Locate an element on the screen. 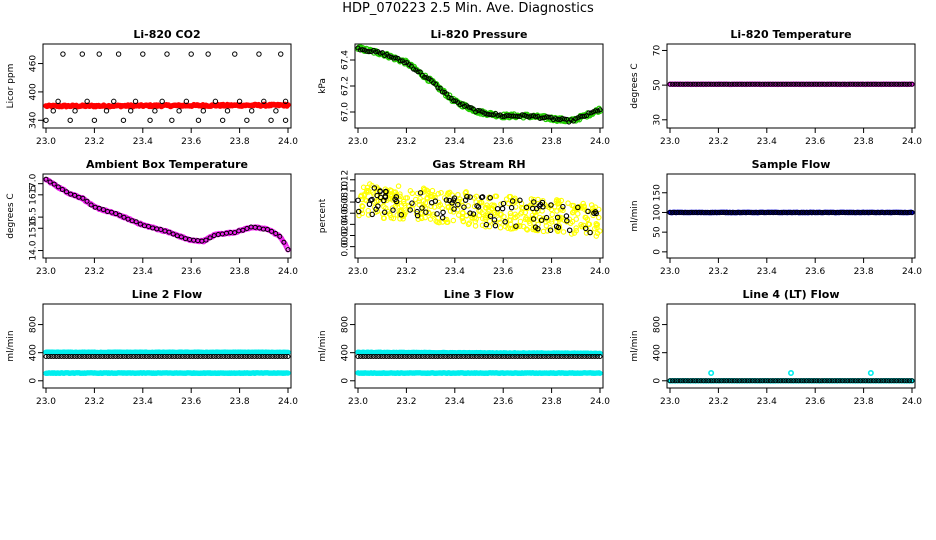 The width and height of the screenshot is (936, 540). y-tick-label: 50 is located at coordinates (658, 232).